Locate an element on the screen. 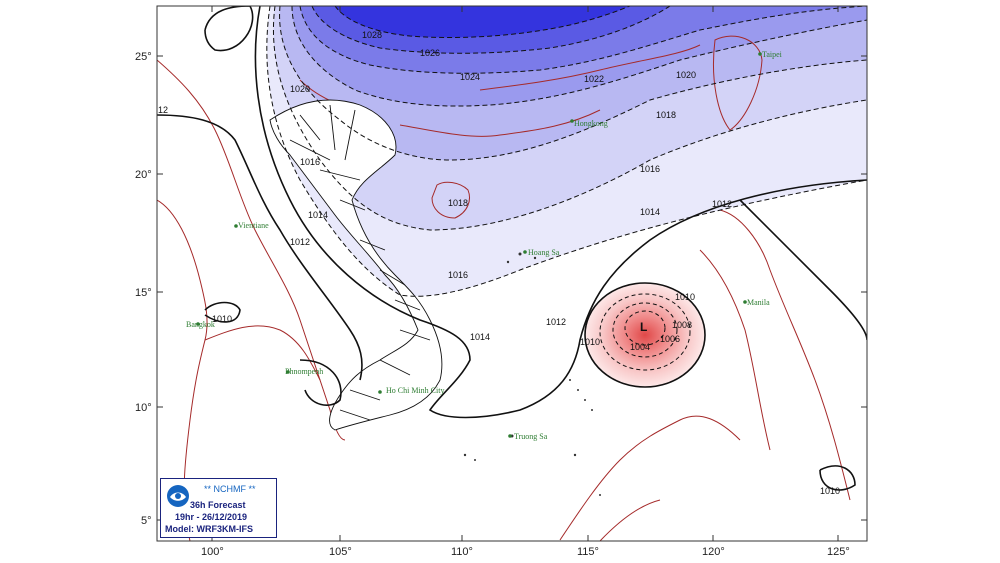 This screenshot has height=563, width=1000. isobar-label: 1028 is located at coordinates (372, 35).